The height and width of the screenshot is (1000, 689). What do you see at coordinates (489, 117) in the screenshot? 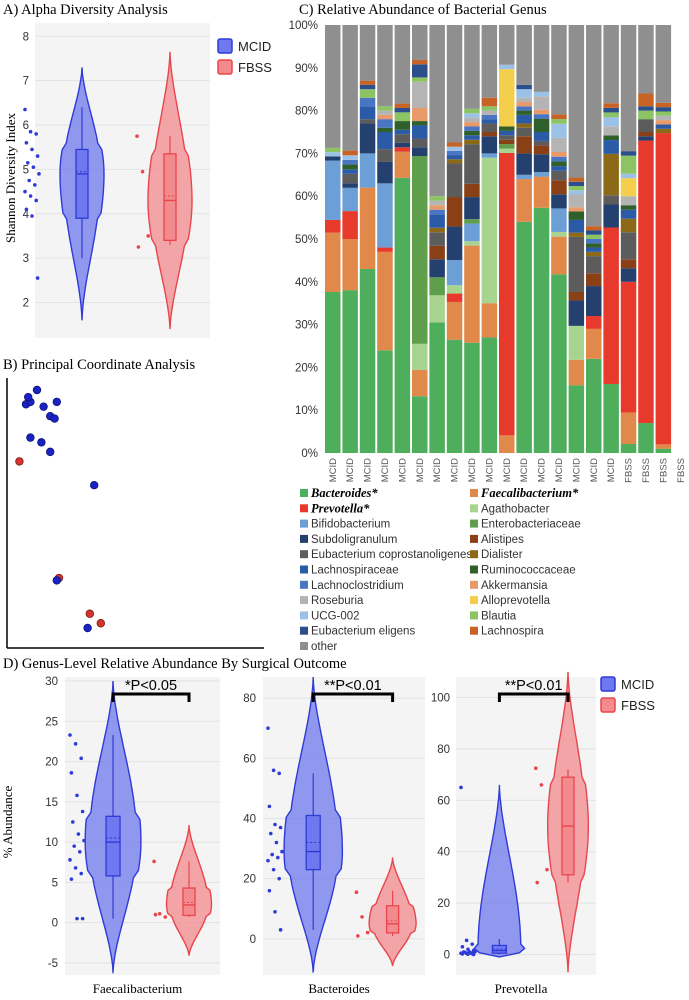
I see `bar-segment-lachnoclostridium` at bounding box center [489, 117].